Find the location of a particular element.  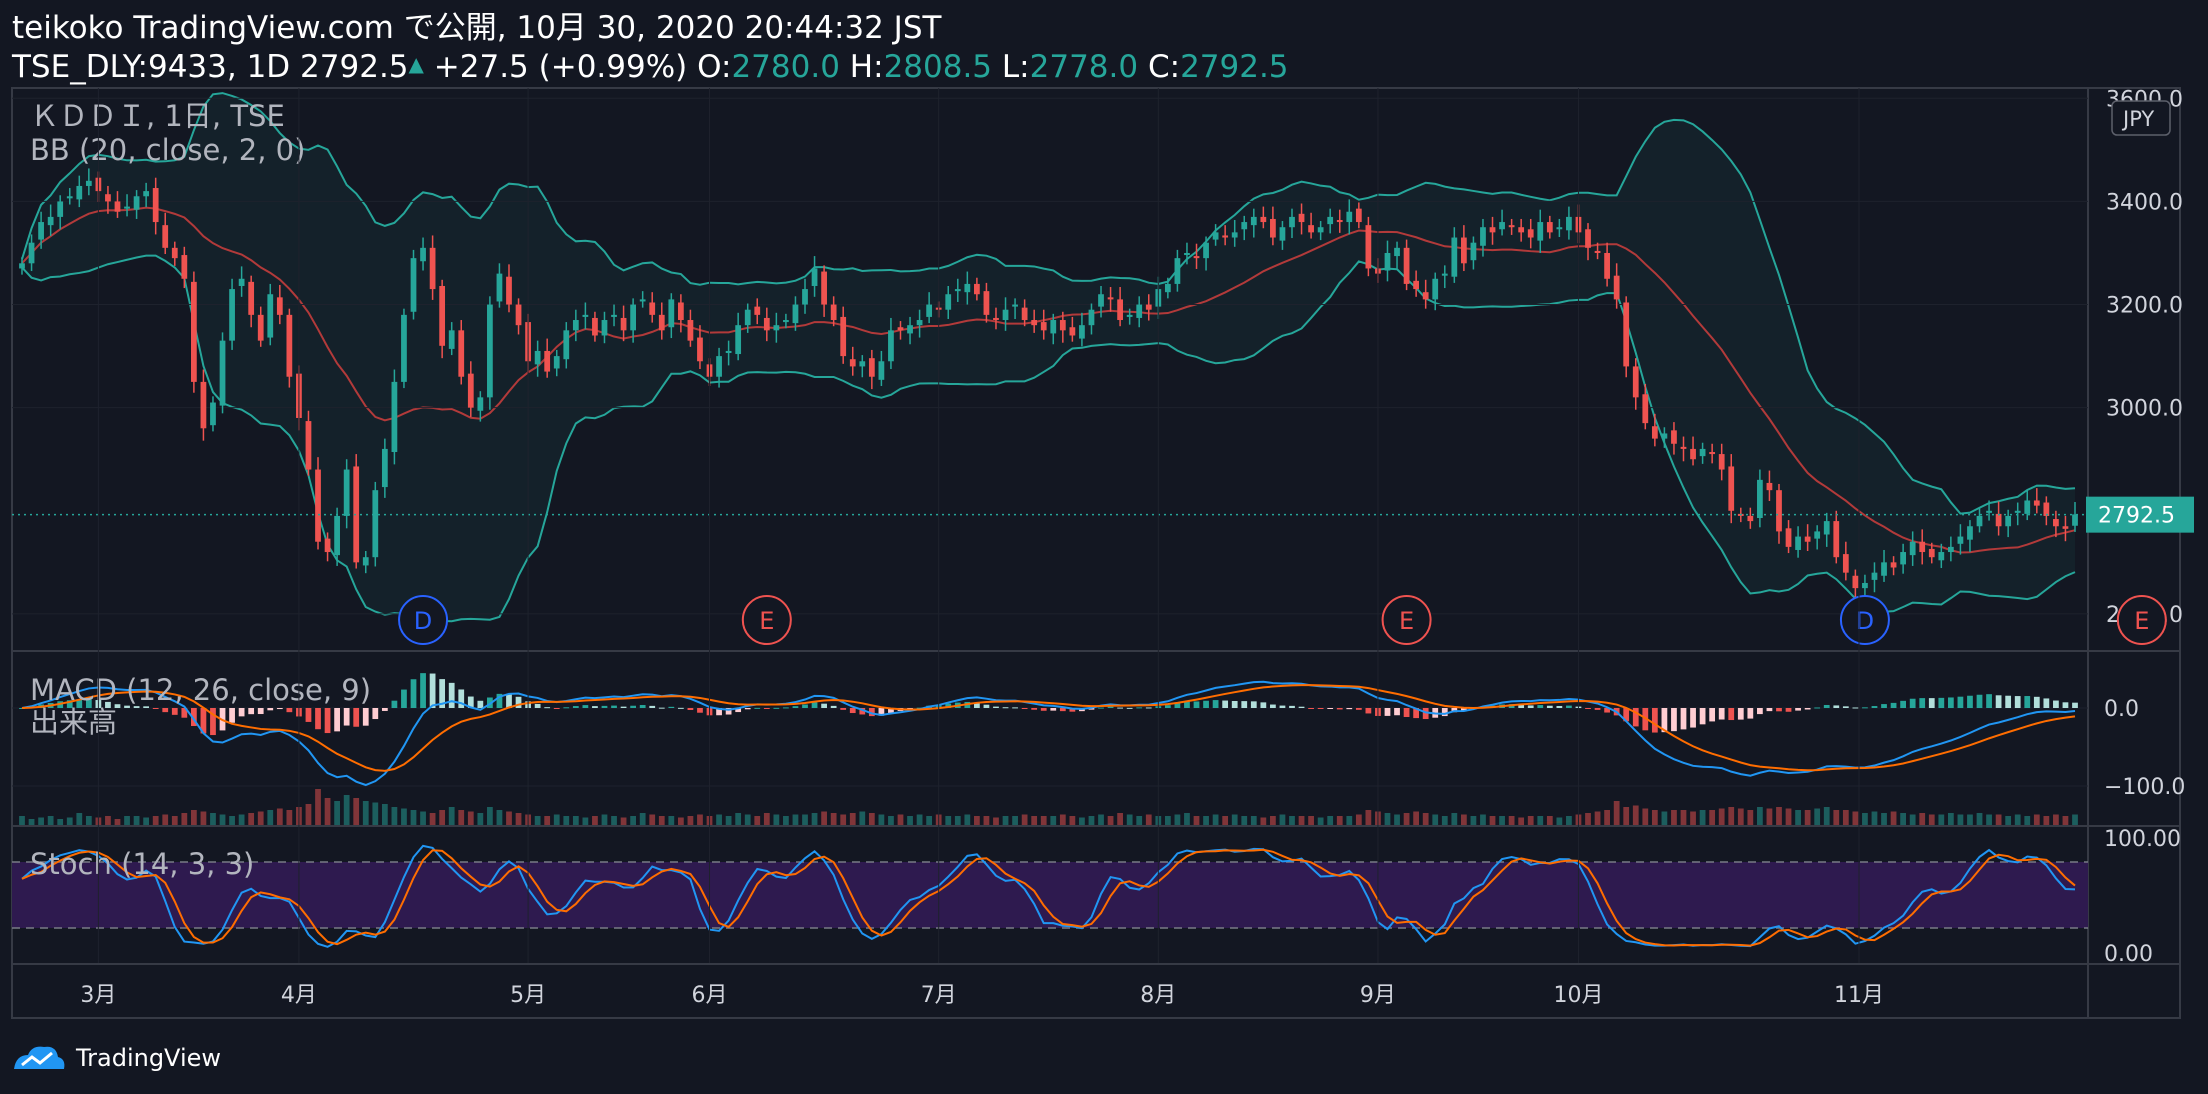

last-price-tag is located at coordinates (2140, 514).